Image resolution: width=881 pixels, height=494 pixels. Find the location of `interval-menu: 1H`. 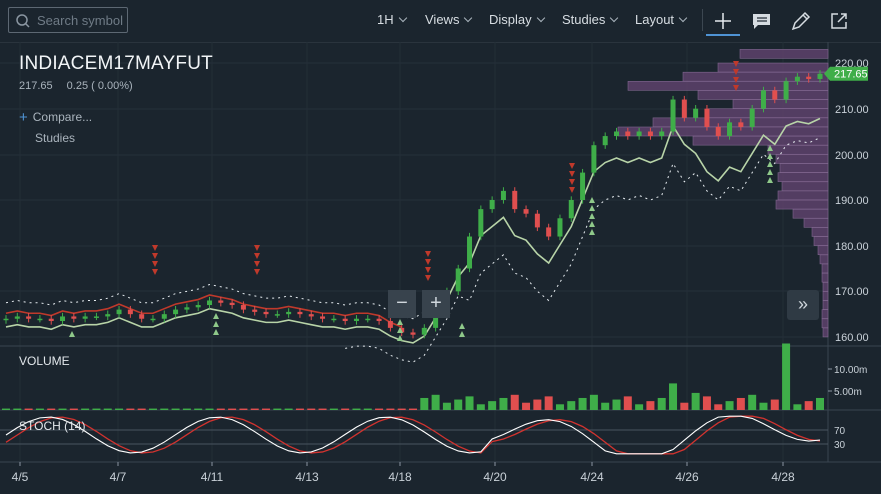

interval-menu: 1H is located at coordinates (392, 19).